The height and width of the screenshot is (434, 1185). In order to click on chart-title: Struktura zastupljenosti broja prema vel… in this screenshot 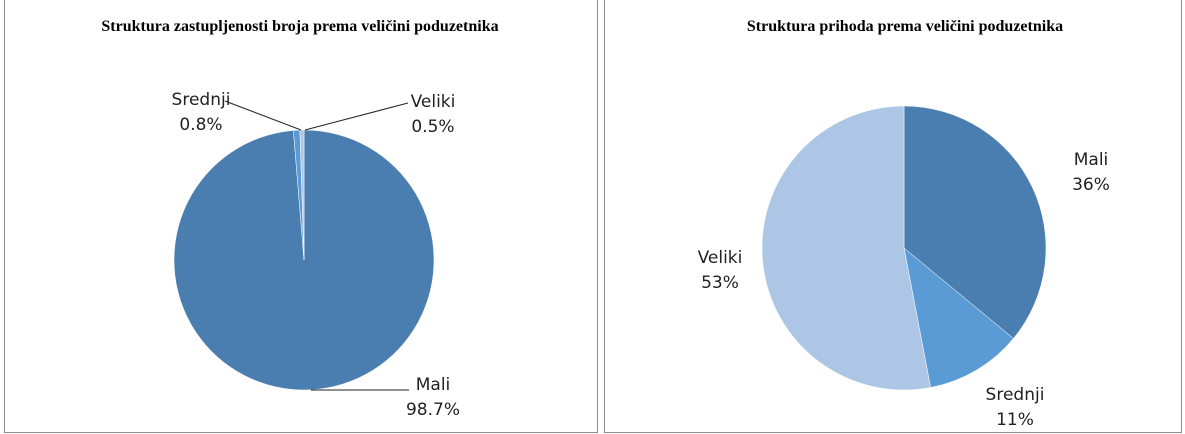, I will do `click(300, 26)`.